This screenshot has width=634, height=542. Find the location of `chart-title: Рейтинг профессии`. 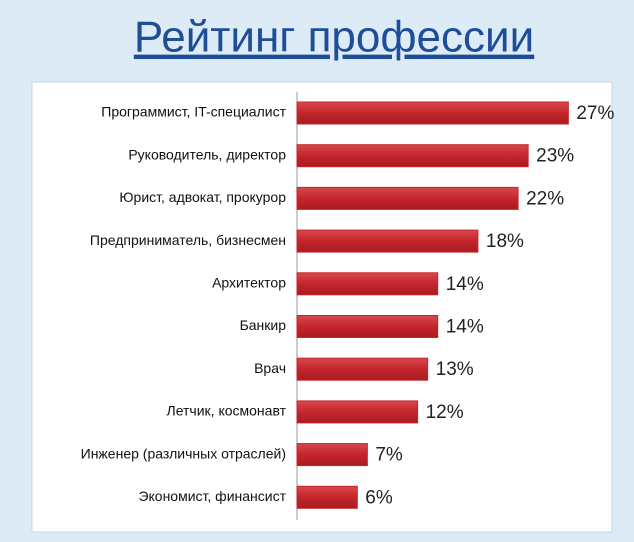

chart-title: Рейтинг профессии is located at coordinates (334, 37).